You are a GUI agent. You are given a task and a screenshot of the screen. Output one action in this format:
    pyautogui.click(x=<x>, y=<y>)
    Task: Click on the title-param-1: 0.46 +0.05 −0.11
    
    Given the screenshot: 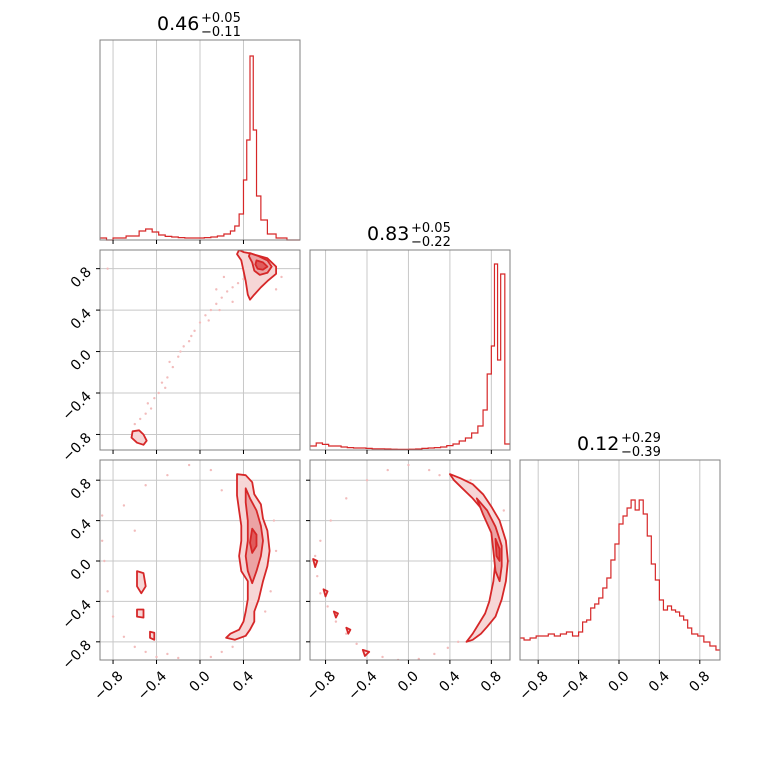 What is the action you would take?
    pyautogui.click(x=199, y=25)
    